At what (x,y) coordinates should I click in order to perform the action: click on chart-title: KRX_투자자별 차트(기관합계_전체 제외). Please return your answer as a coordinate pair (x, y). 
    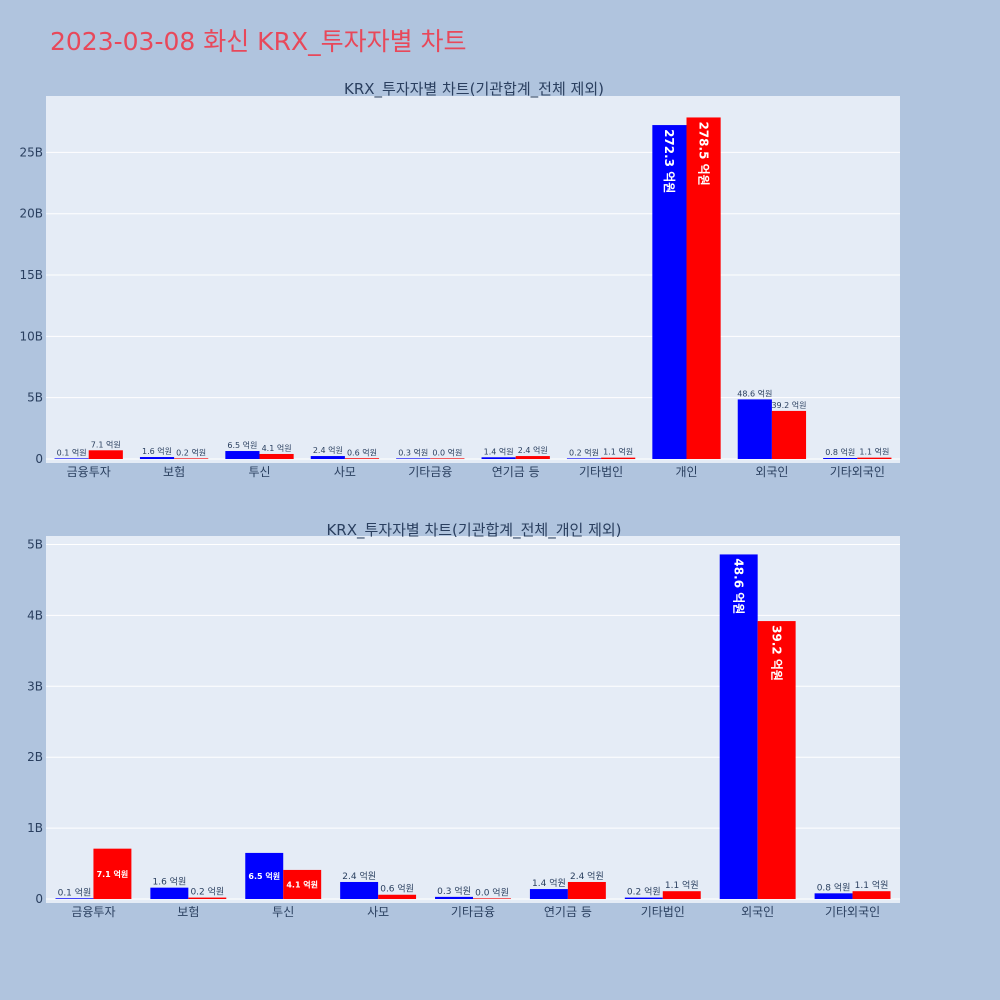
    Looking at the image, I should click on (474, 89).